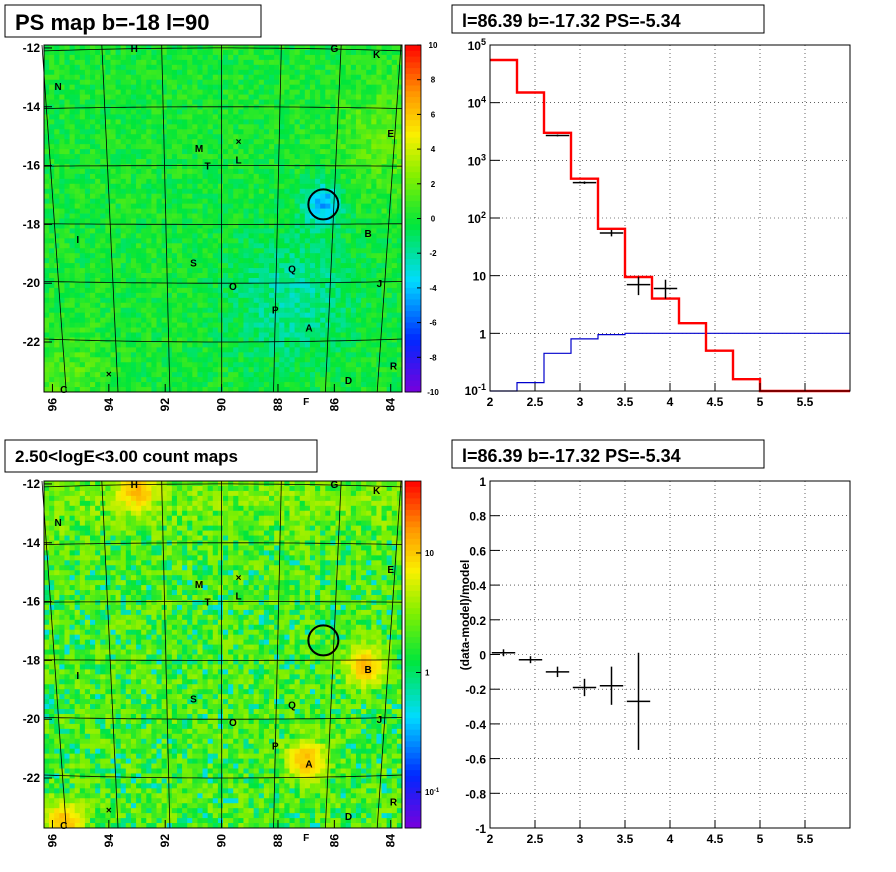  I want to click on x-tick-label: 94, so click(109, 405).